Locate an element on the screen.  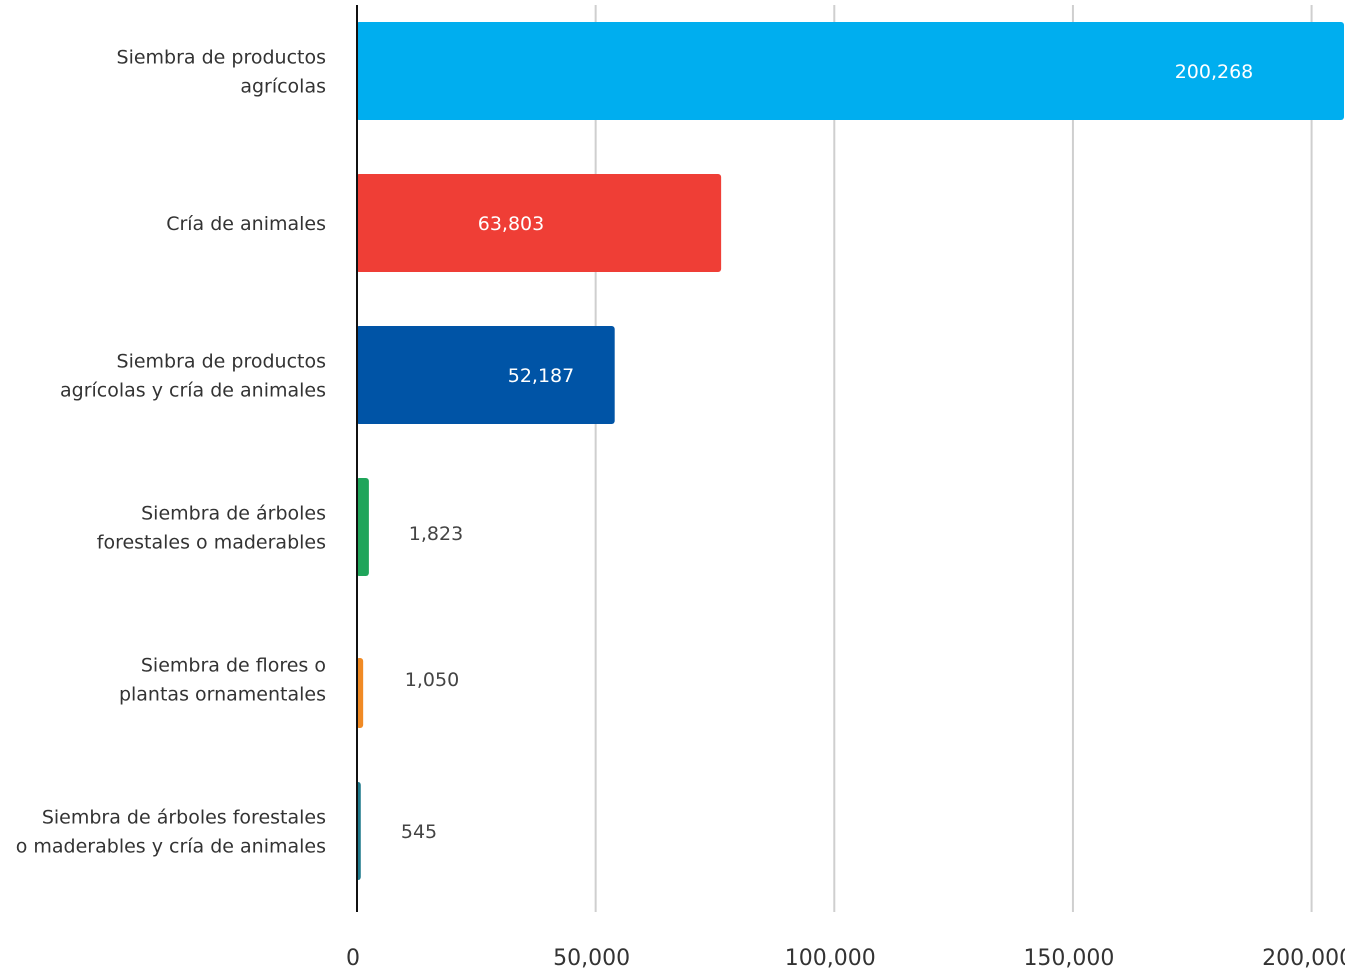
category-label-line: plantas ornamentales is located at coordinates (222, 695).